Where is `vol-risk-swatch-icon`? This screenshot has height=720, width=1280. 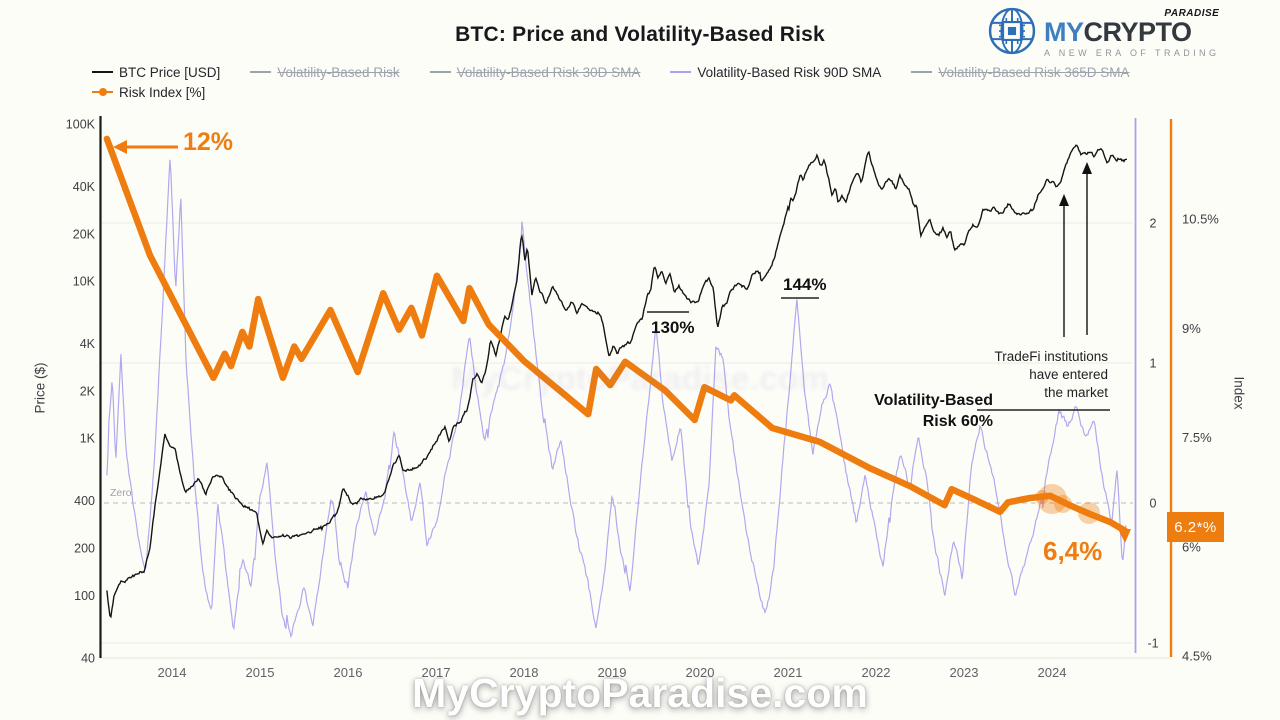 vol-risk-swatch-icon is located at coordinates (261, 72).